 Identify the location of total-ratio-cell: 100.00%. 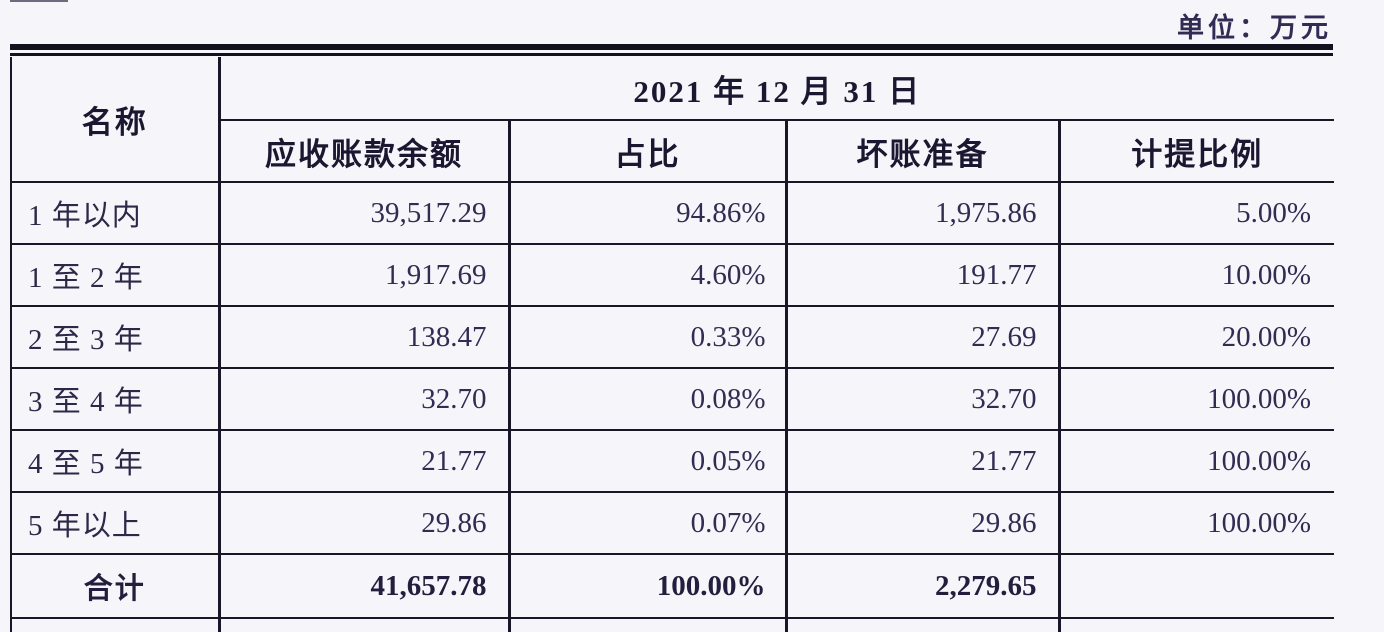
(647, 586).